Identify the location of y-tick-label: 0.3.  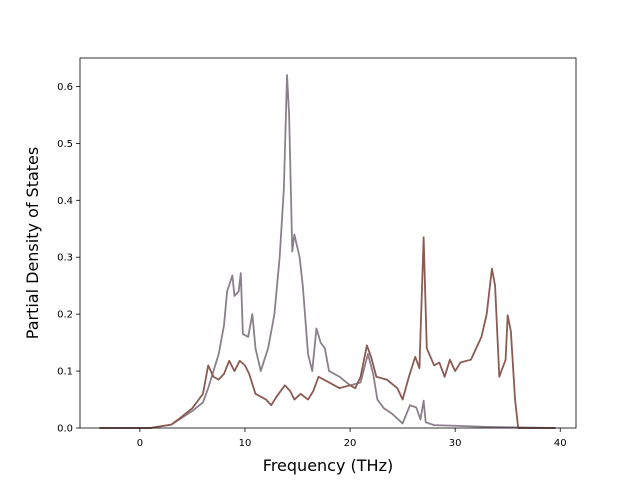
(65, 258).